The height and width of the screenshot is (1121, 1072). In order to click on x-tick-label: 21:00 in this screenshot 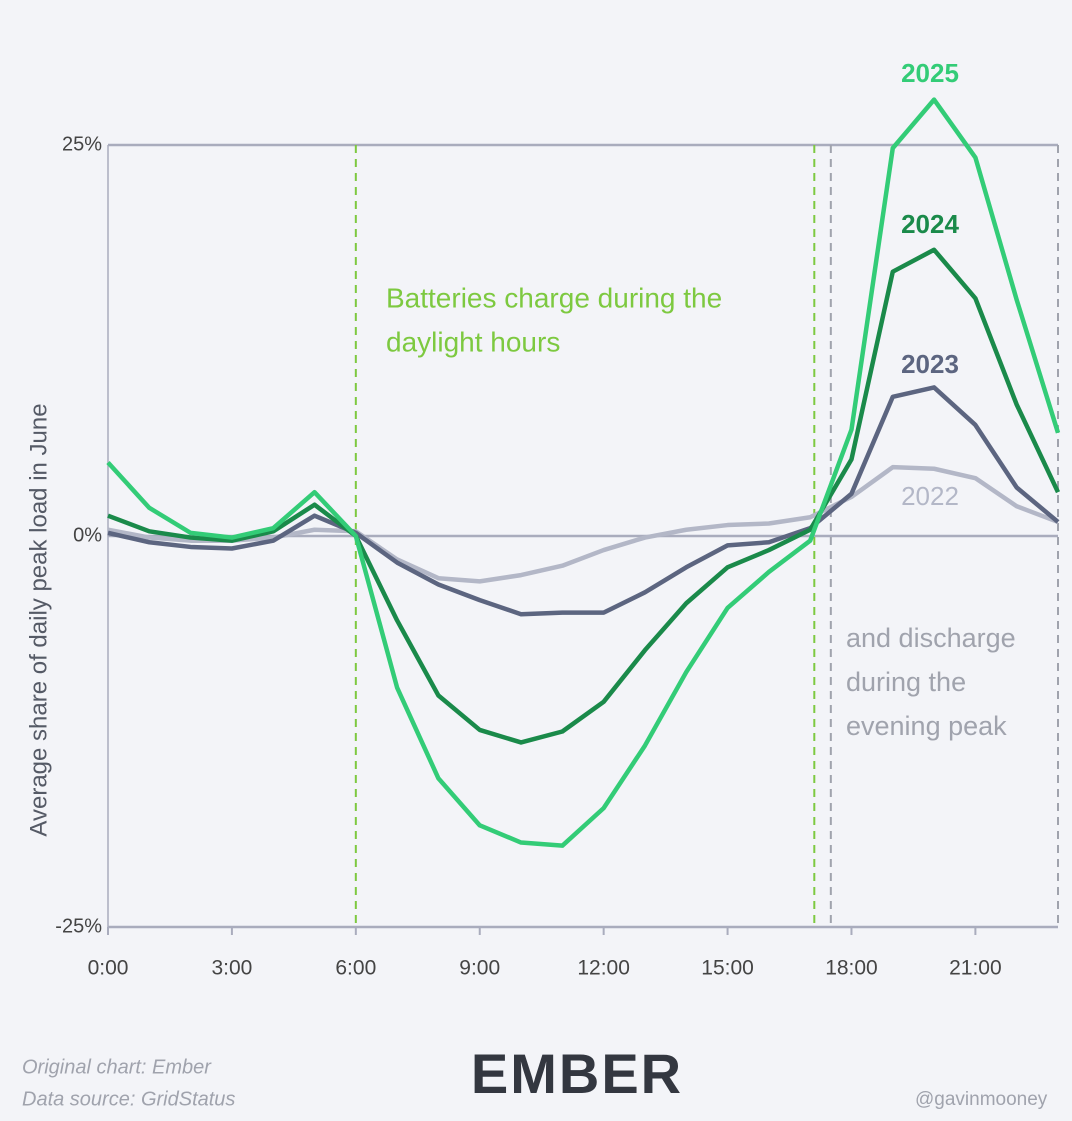, I will do `click(975, 968)`.